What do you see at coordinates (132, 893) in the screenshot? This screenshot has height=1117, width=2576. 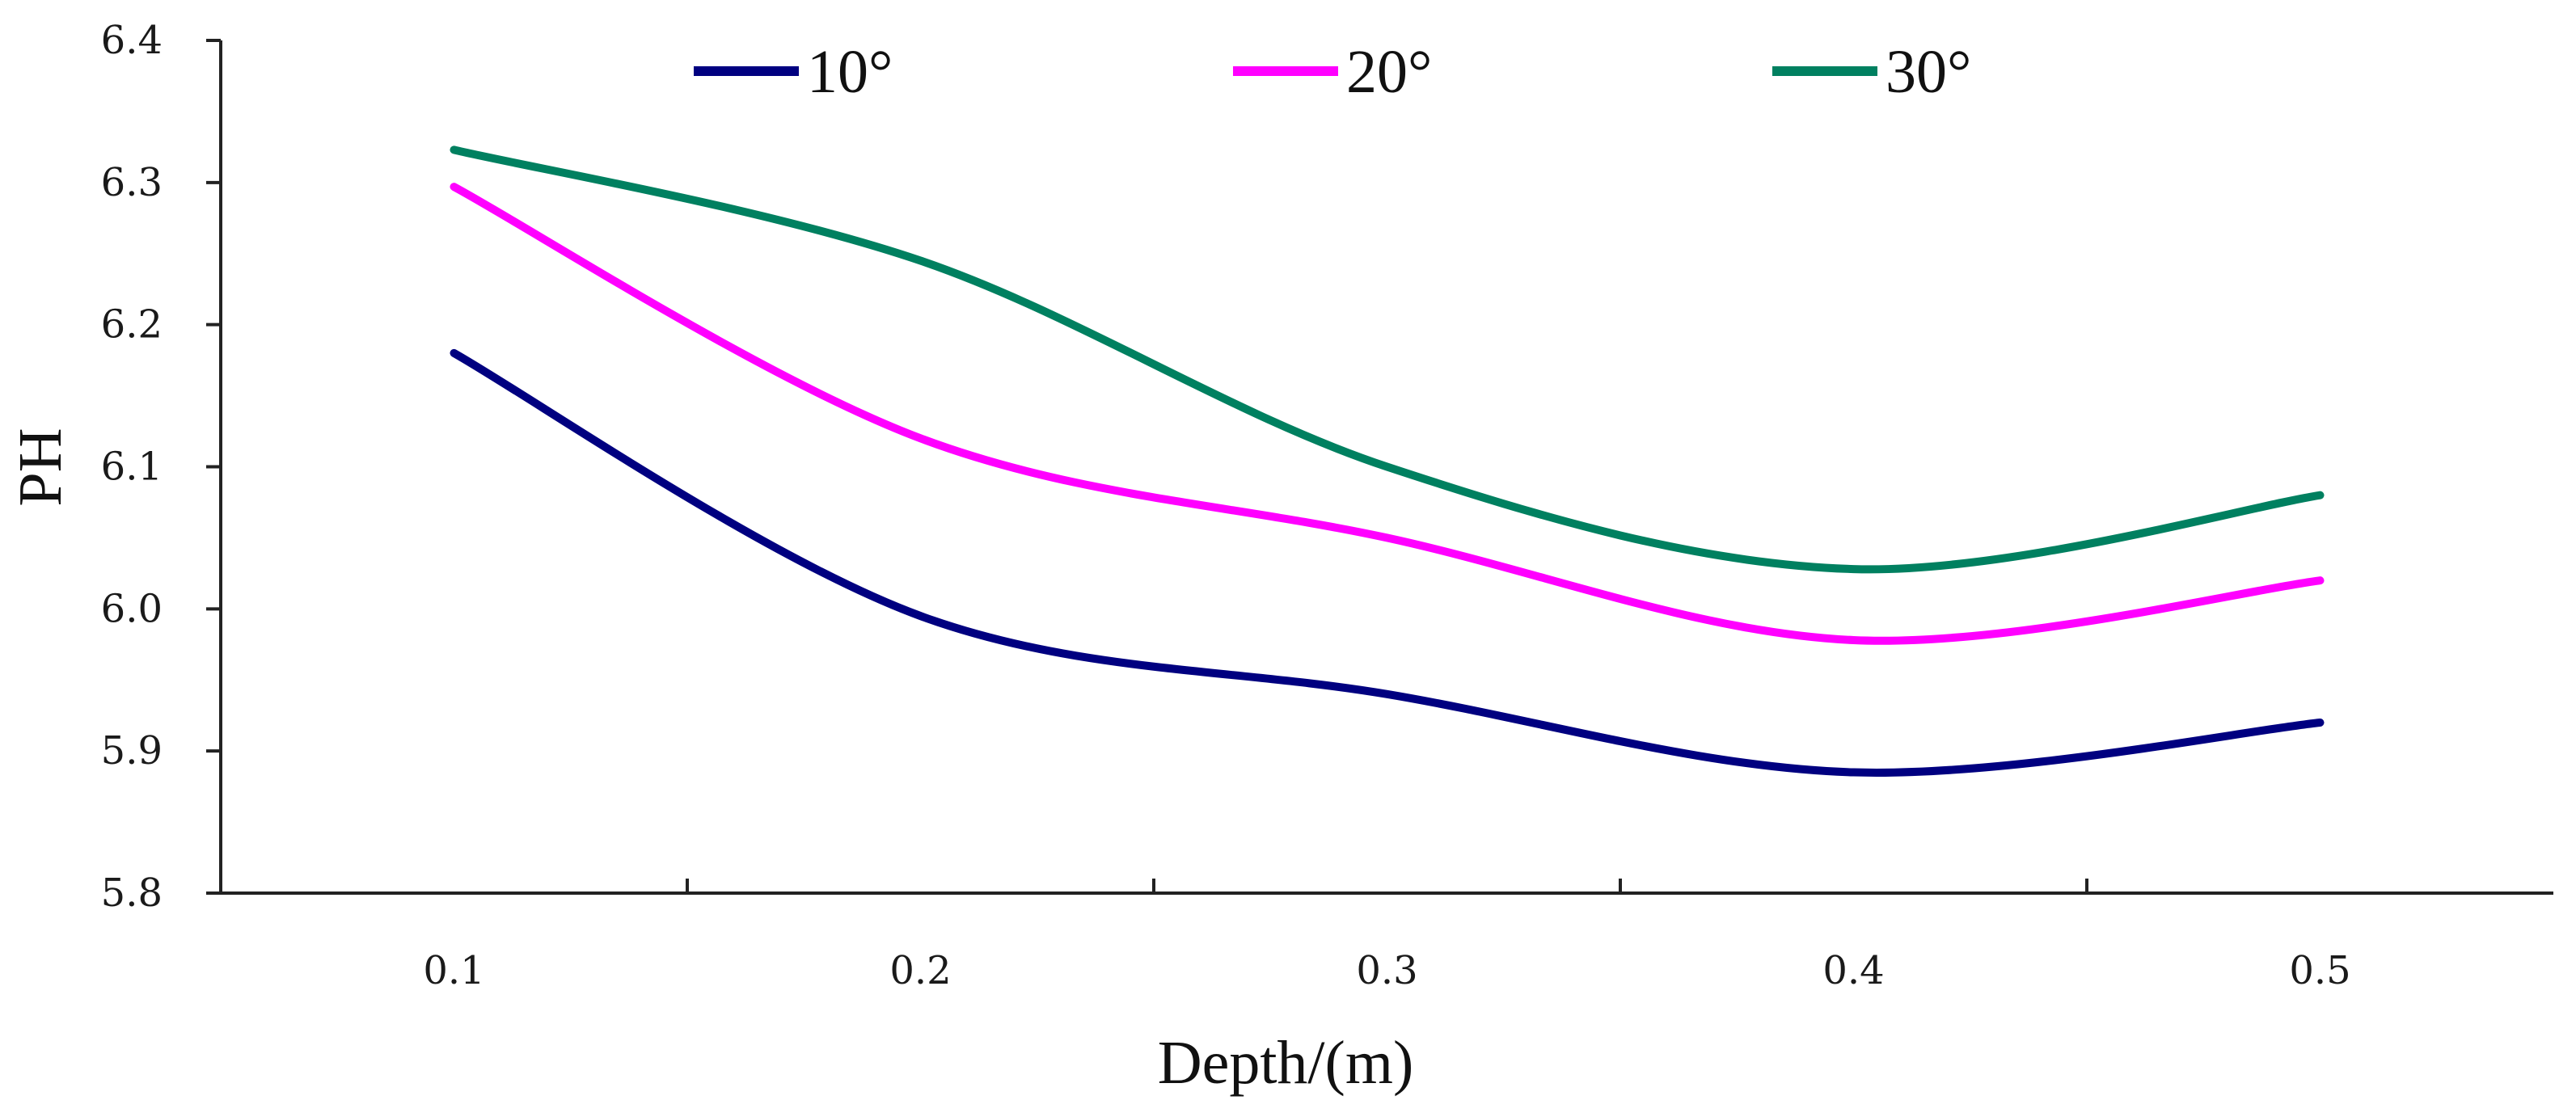 I see `y-tick-label: 5.8` at bounding box center [132, 893].